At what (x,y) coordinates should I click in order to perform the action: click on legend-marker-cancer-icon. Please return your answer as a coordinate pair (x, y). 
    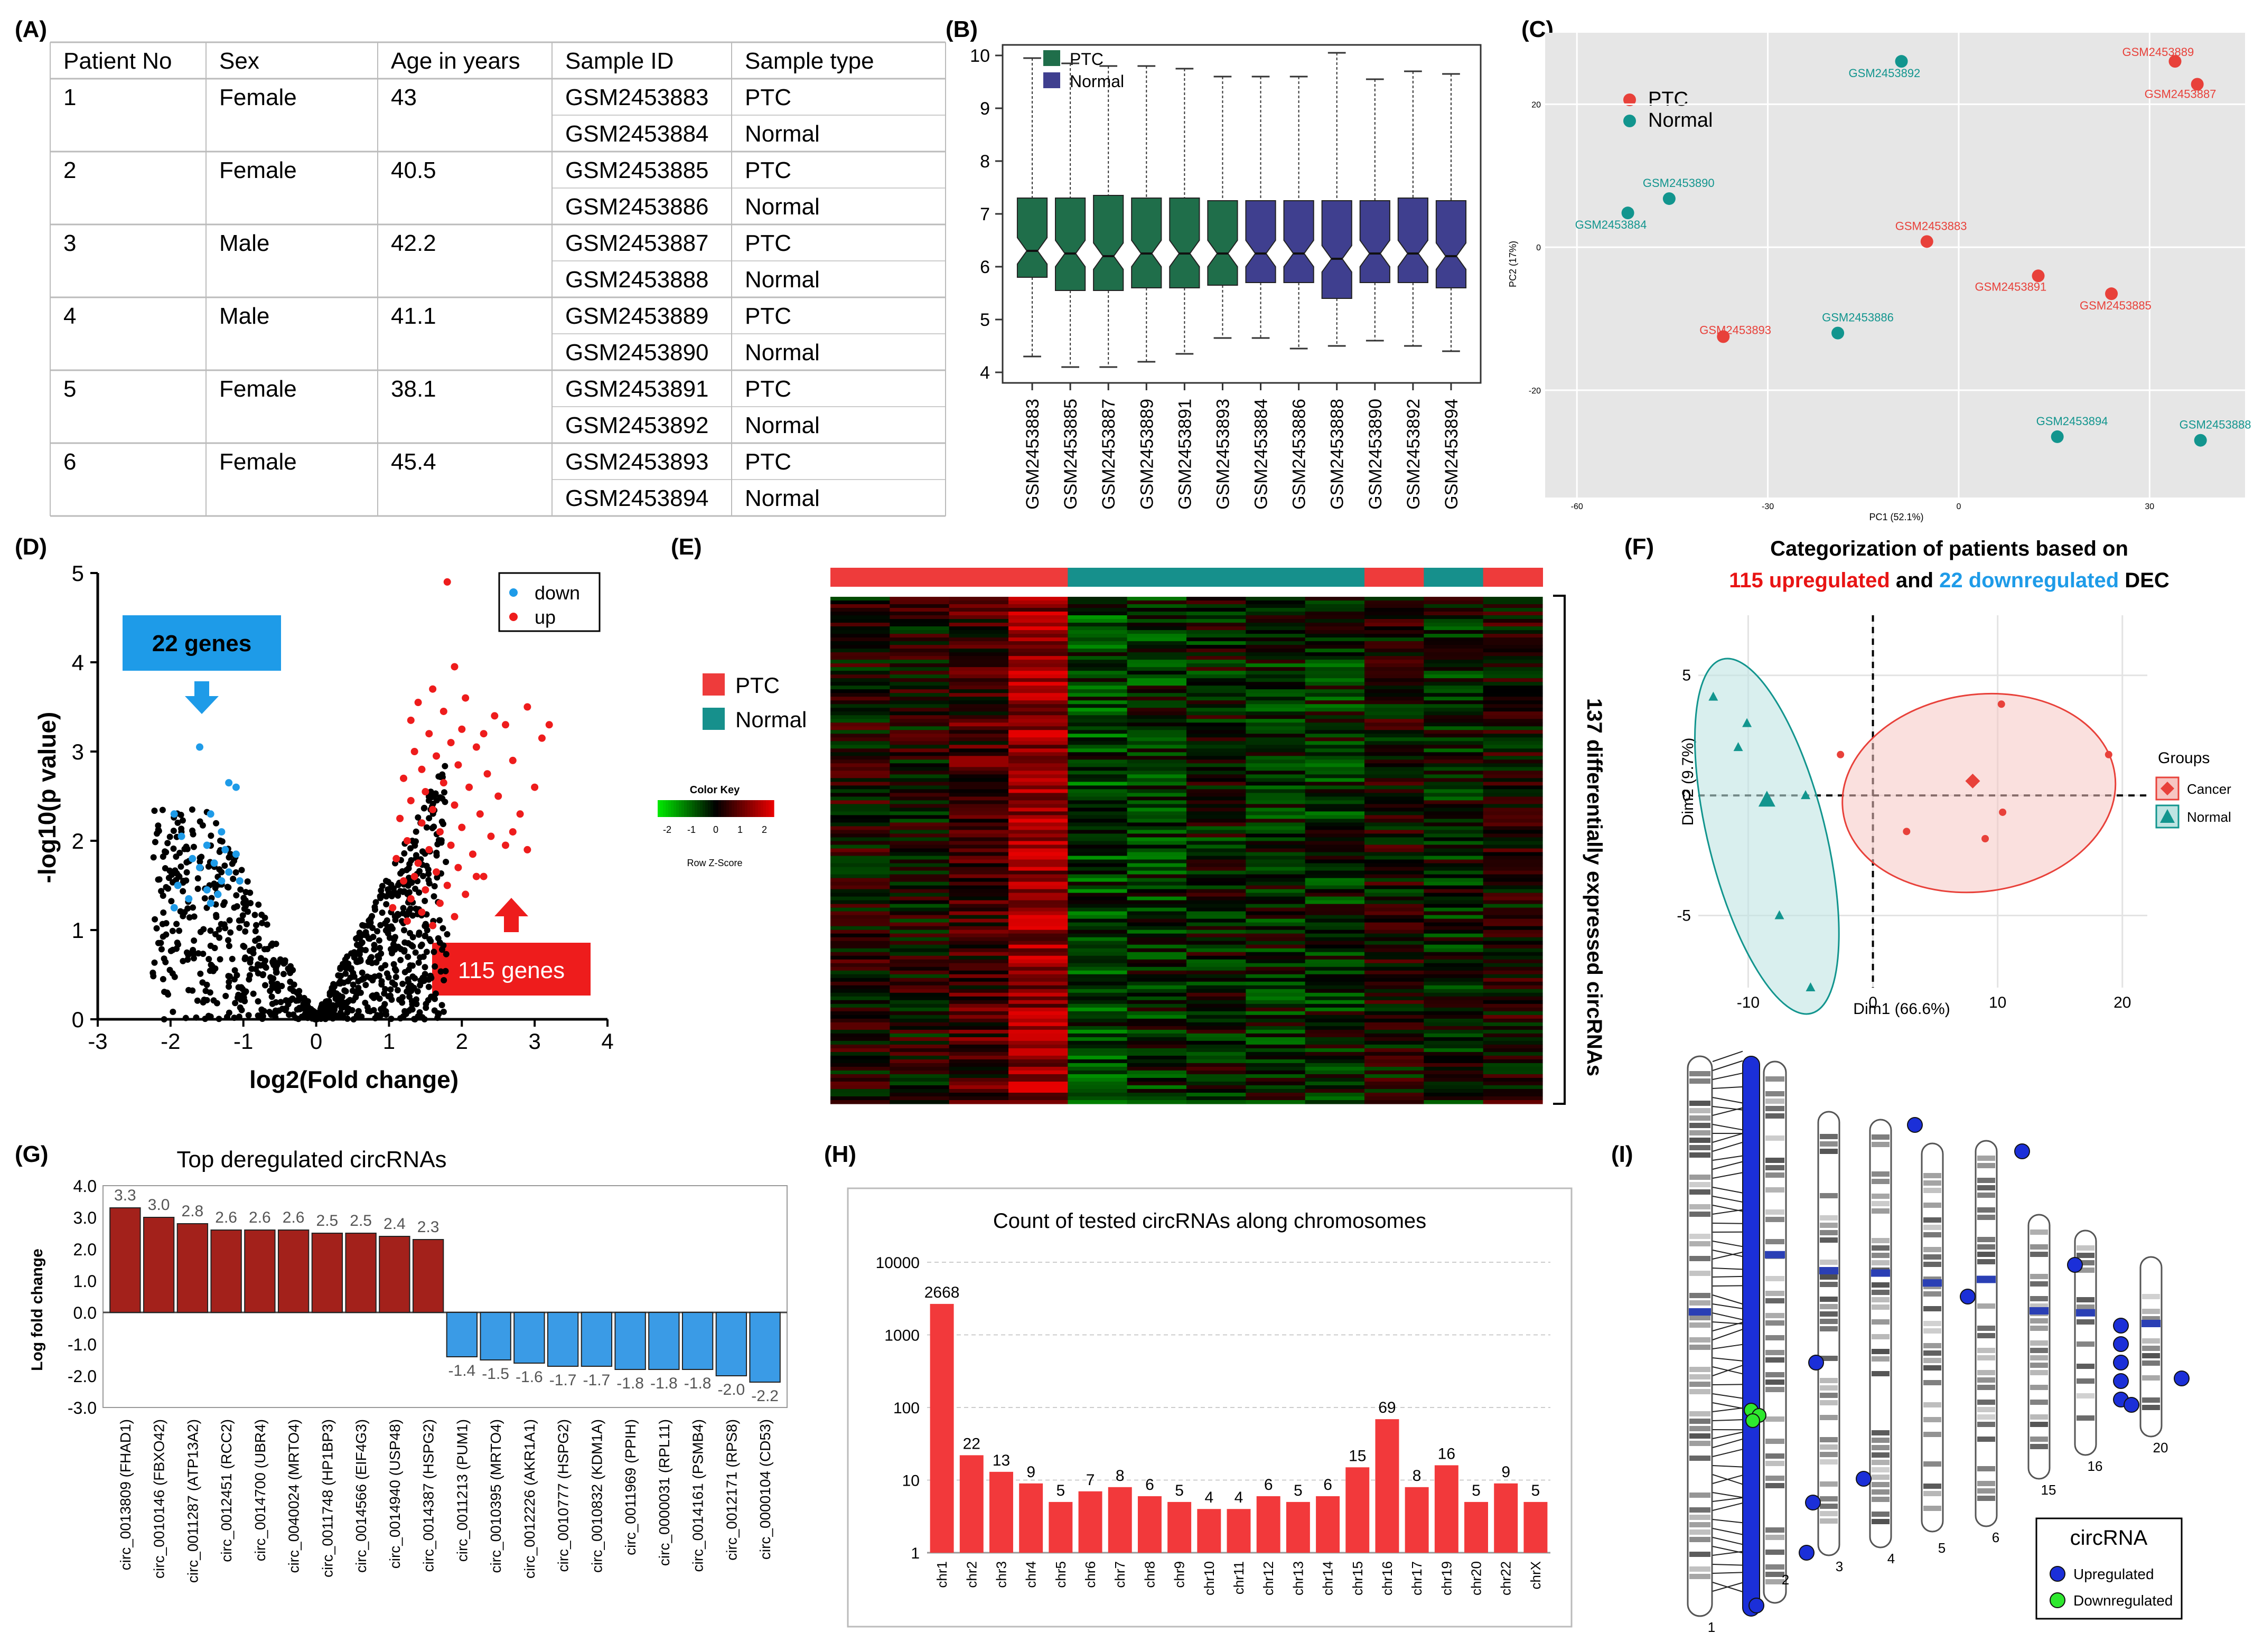
    Looking at the image, I should click on (2167, 788).